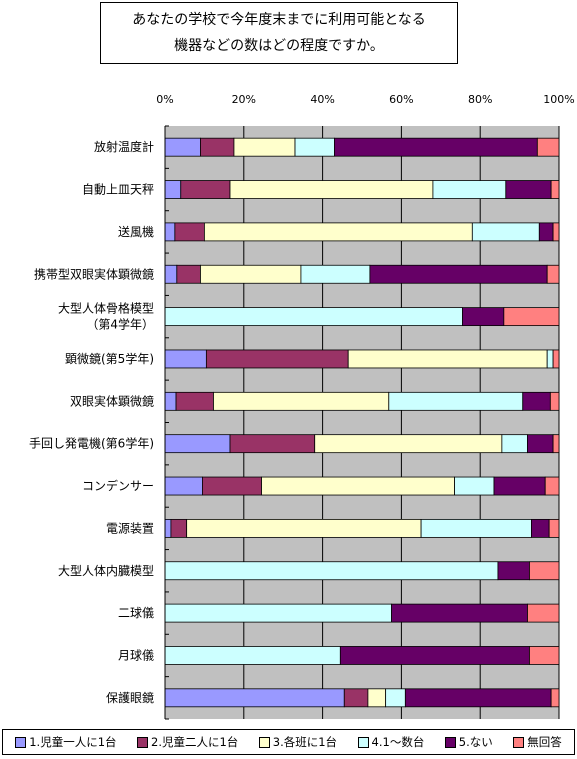 This screenshot has height=759, width=577. I want to click on category-label-2: 送風機, so click(136, 231).